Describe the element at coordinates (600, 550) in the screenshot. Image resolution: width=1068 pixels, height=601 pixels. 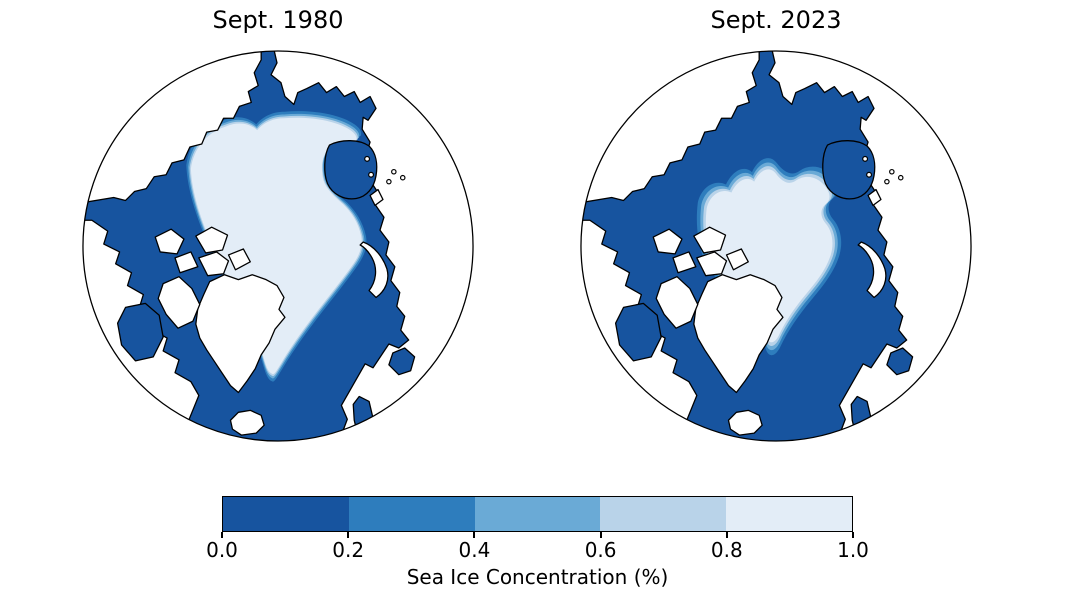
I see `colorbar-tick-label: 0.6` at that location.